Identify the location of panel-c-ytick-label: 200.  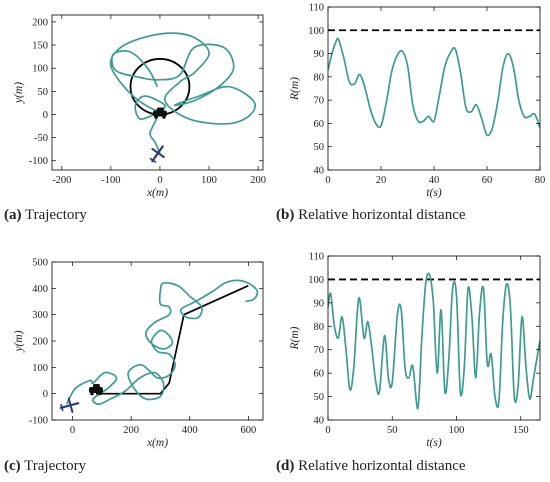
(40, 342).